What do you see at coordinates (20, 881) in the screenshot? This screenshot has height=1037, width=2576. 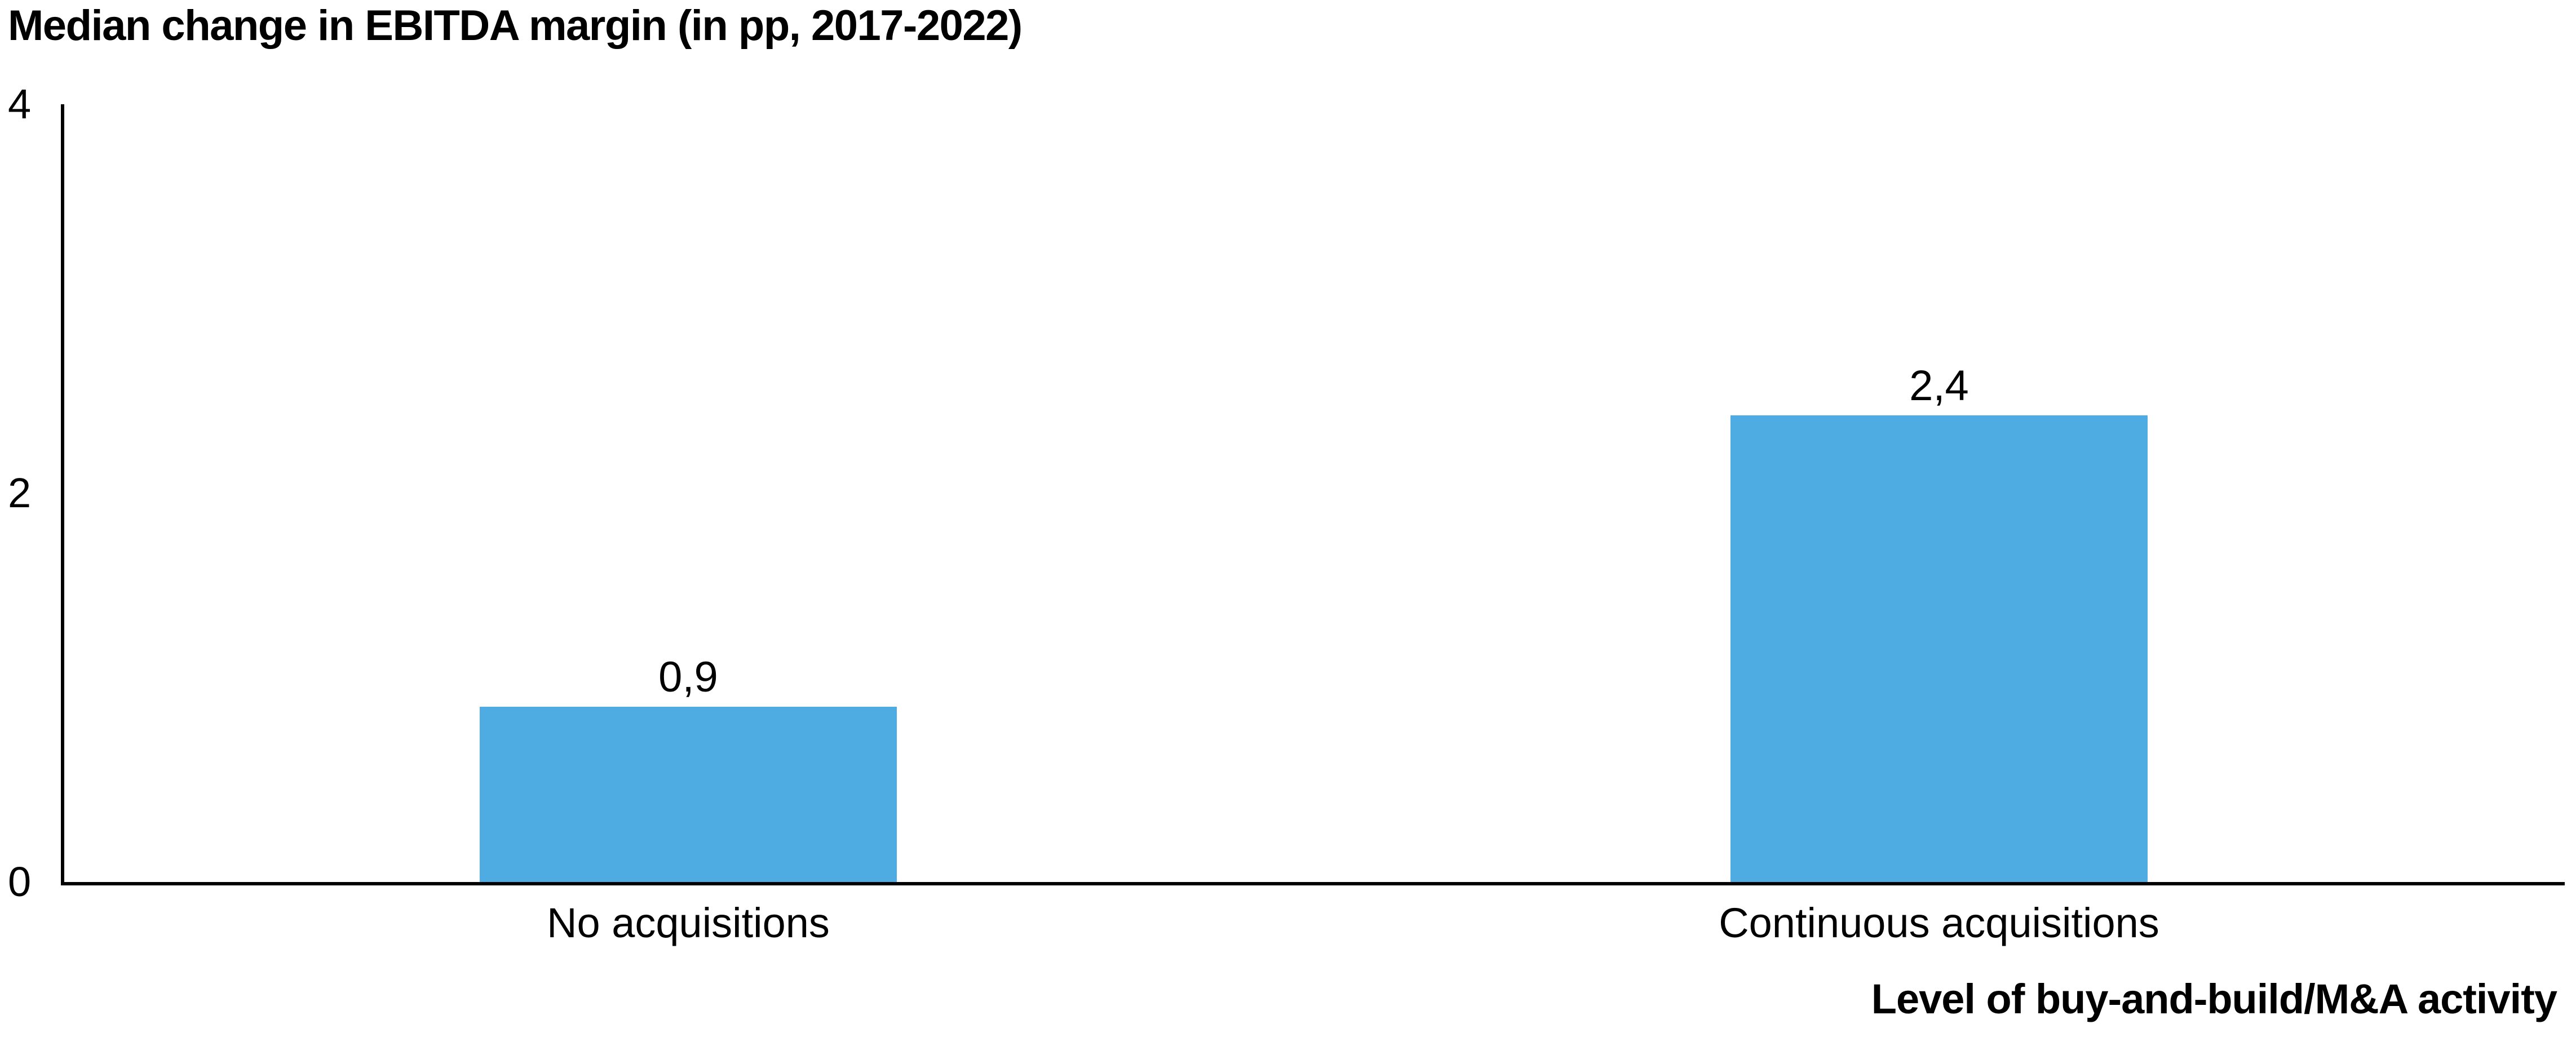 I see `y-tick-label-0: 0` at bounding box center [20, 881].